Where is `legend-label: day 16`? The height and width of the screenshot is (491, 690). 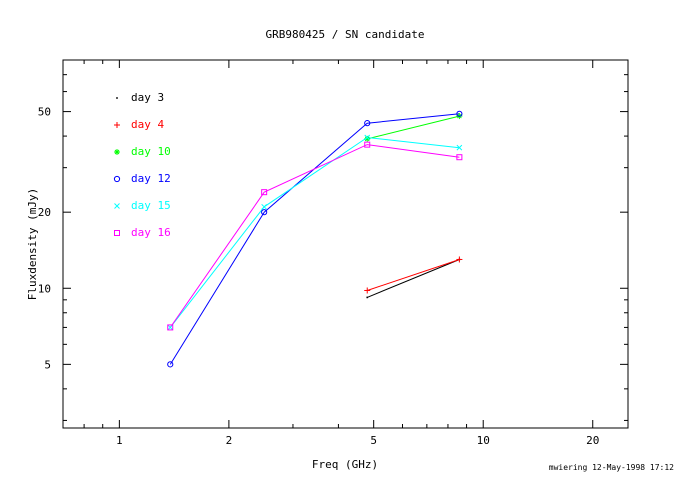 legend-label: day 16 is located at coordinates (151, 232).